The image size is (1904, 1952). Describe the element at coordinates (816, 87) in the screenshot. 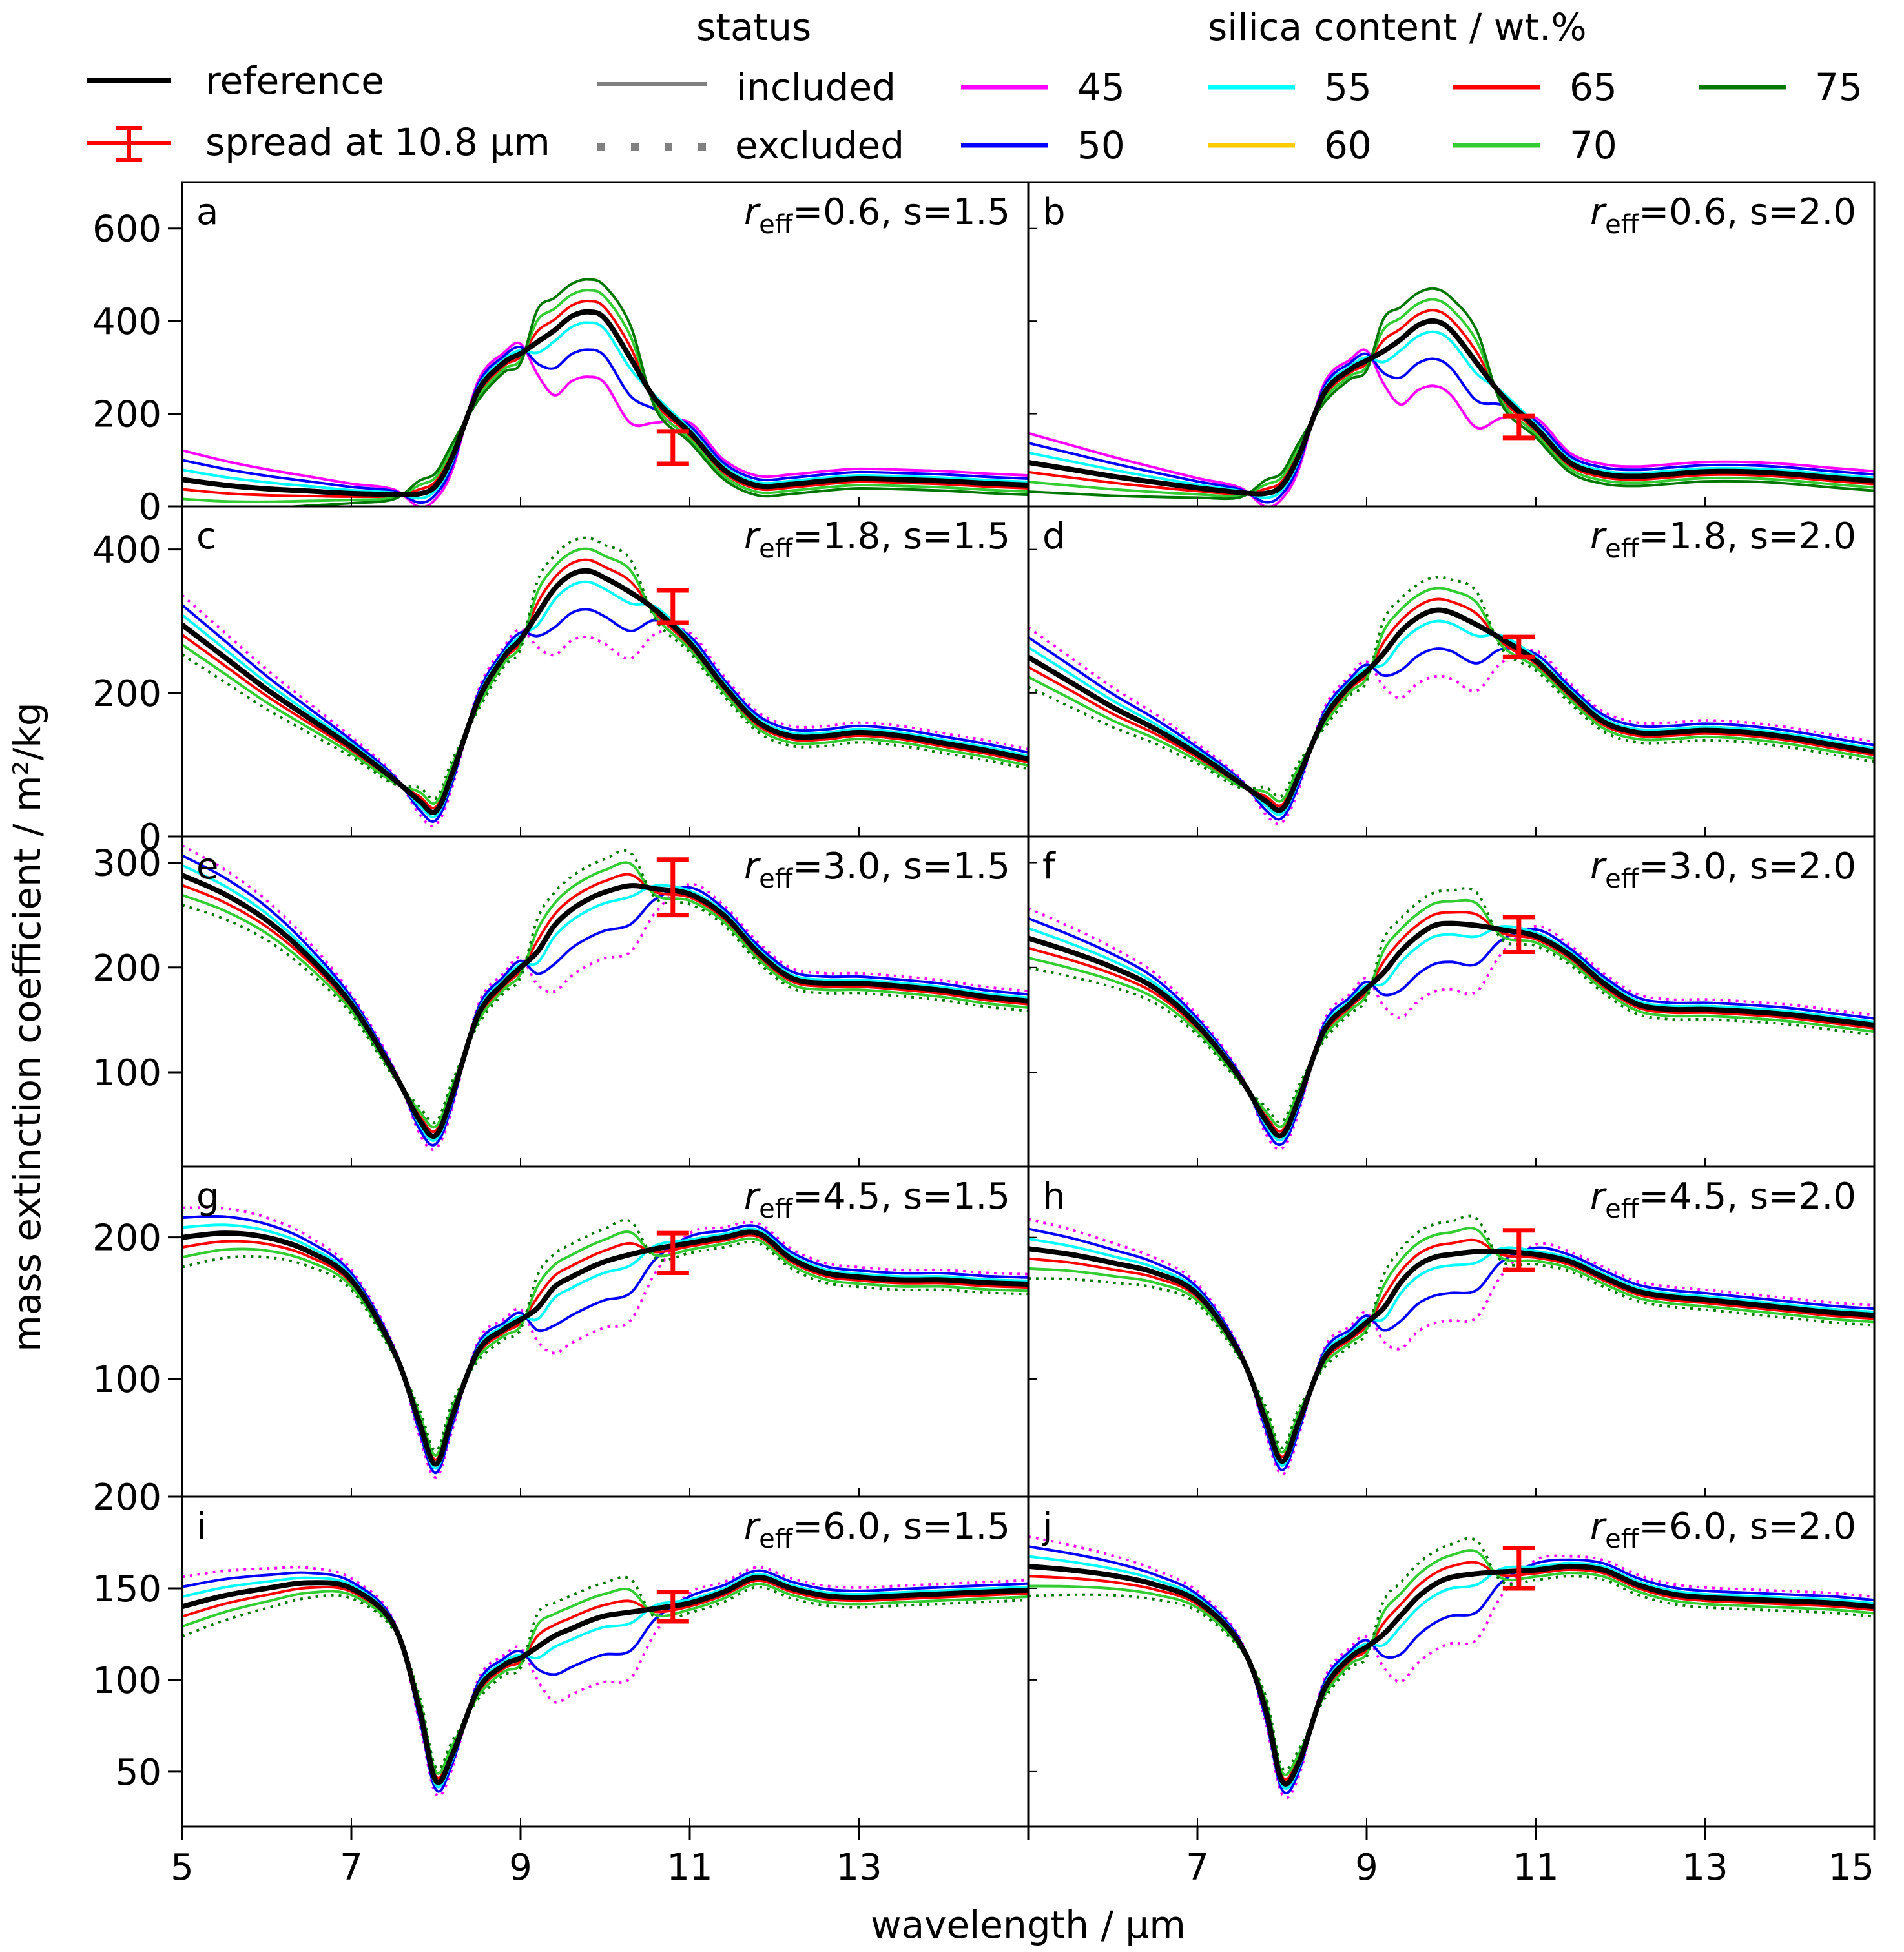

I see `legend-included-label: included` at that location.